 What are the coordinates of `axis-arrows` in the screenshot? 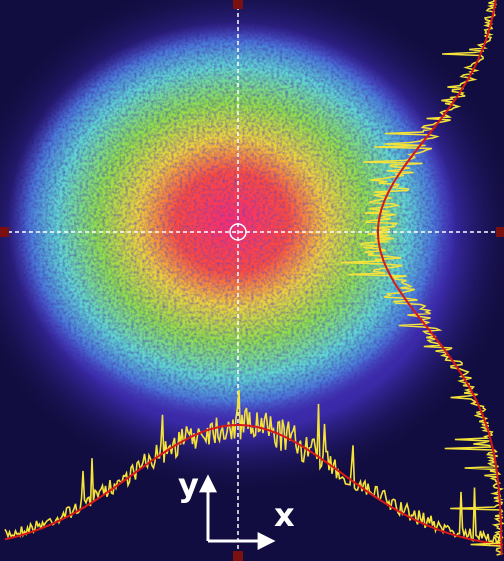 It's located at (237, 512).